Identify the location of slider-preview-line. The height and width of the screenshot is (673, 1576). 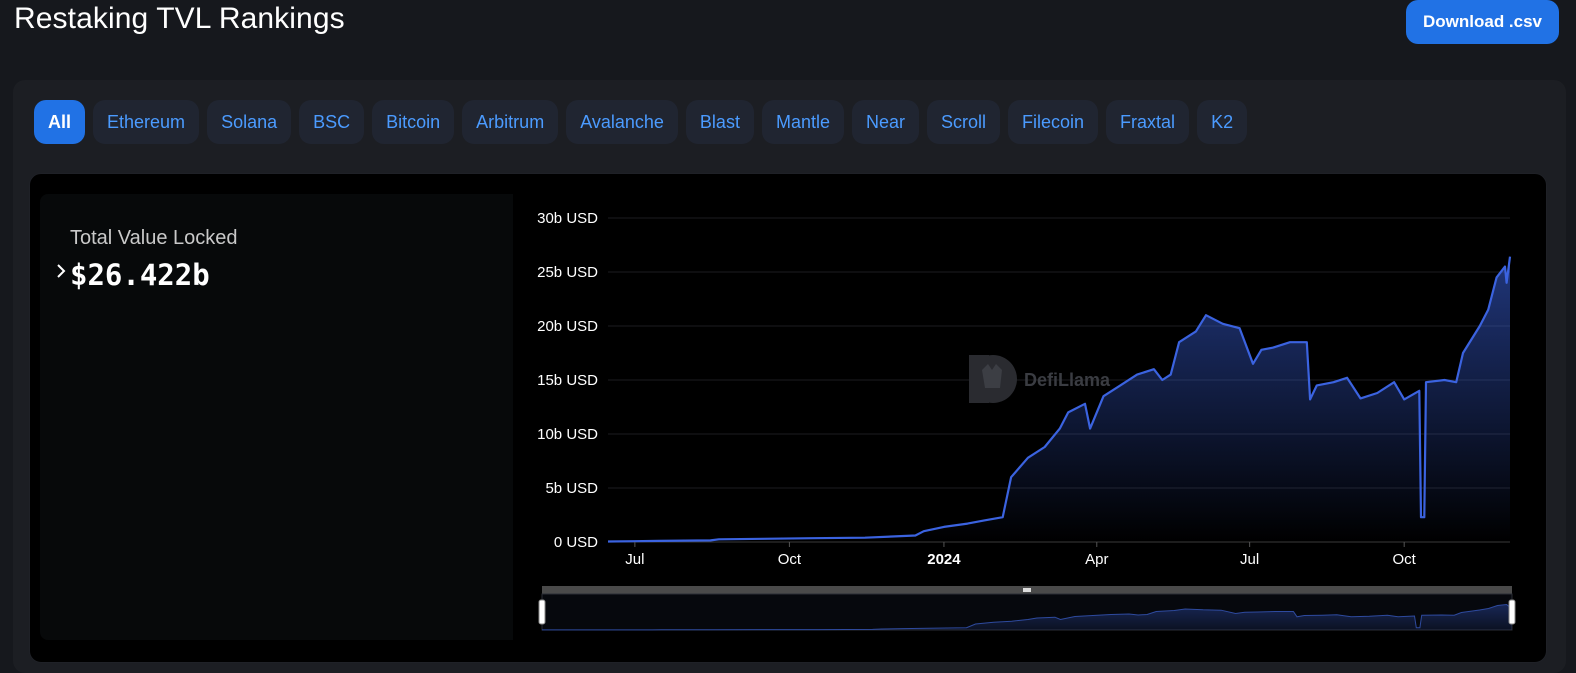
(1027, 617).